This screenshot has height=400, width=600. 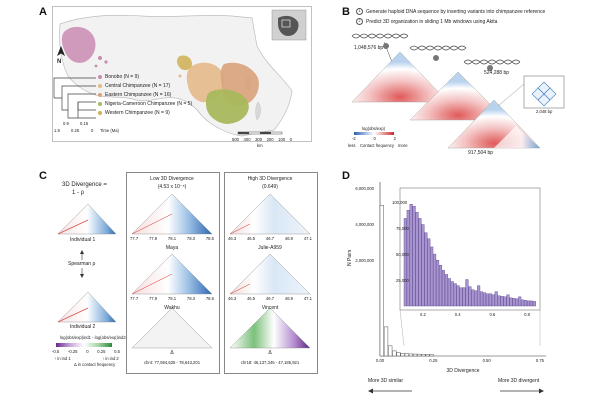 I want to click on spearman-label: Spearman ρ, so click(x=82, y=264).